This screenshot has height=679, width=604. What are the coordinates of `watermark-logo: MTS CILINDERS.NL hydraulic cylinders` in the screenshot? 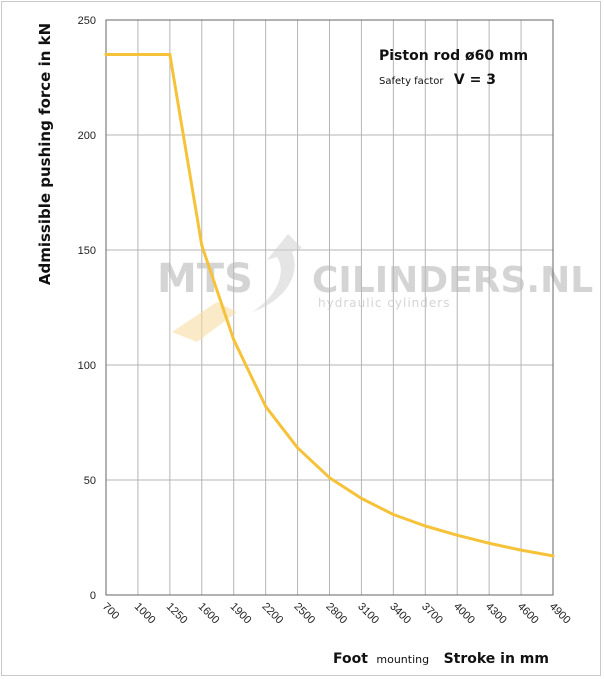 It's located at (375, 288).